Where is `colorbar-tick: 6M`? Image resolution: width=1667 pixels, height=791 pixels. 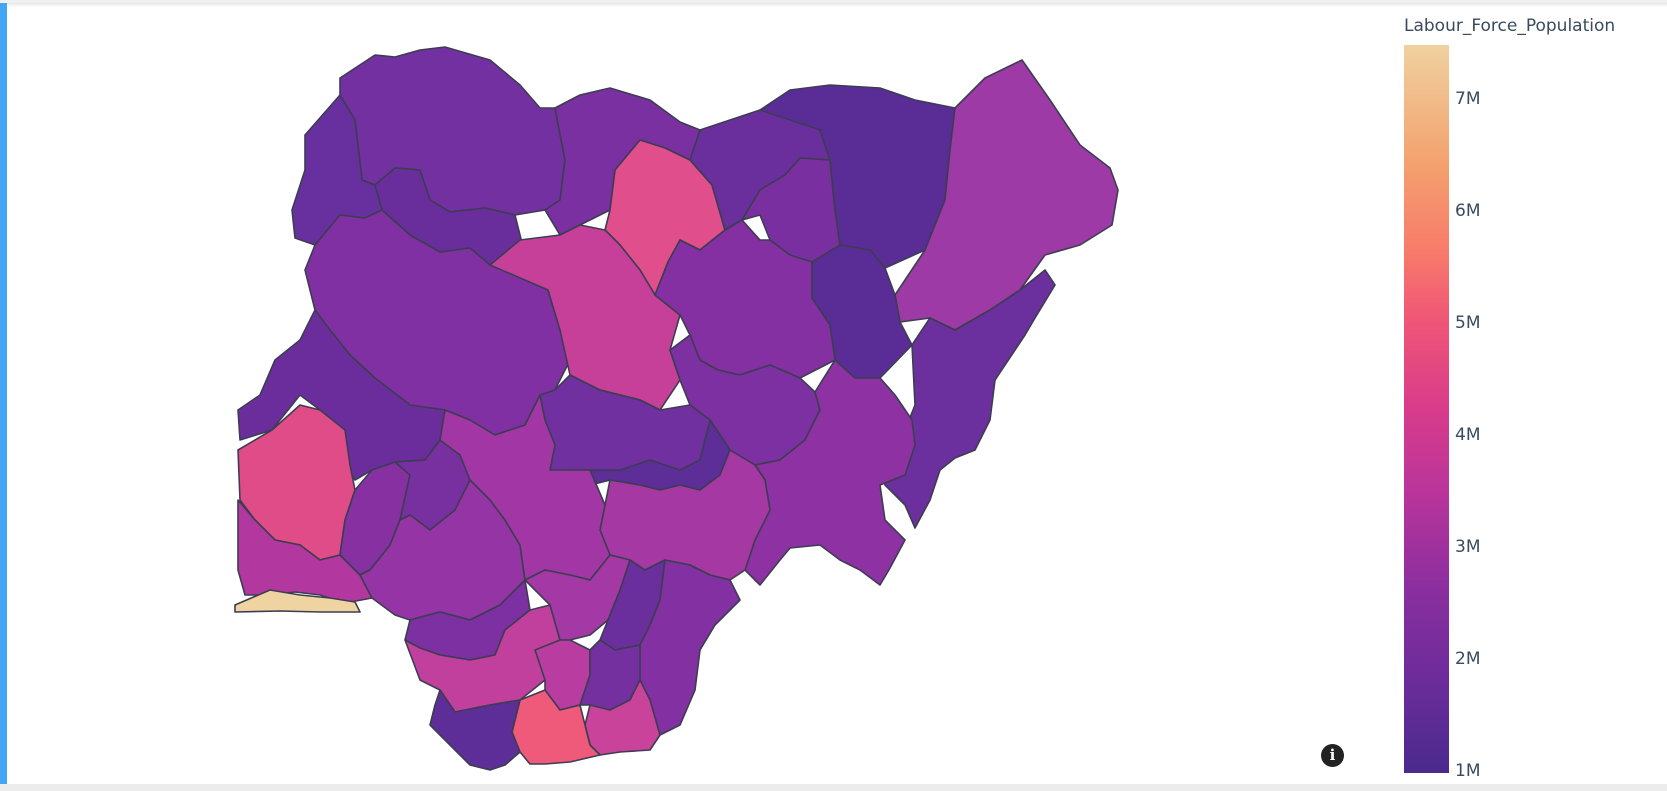
colorbar-tick: 6M is located at coordinates (1468, 211).